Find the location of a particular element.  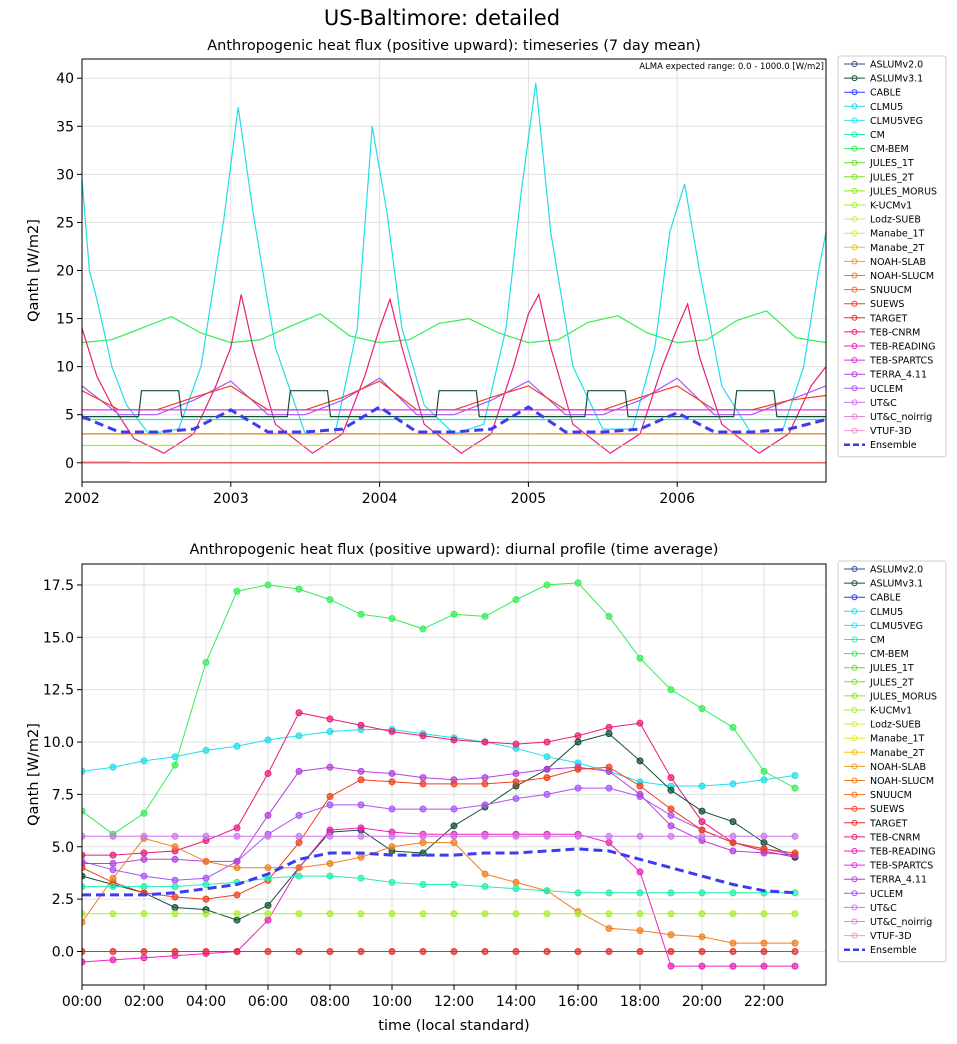

series-clmu5 is located at coordinates (440, 757).